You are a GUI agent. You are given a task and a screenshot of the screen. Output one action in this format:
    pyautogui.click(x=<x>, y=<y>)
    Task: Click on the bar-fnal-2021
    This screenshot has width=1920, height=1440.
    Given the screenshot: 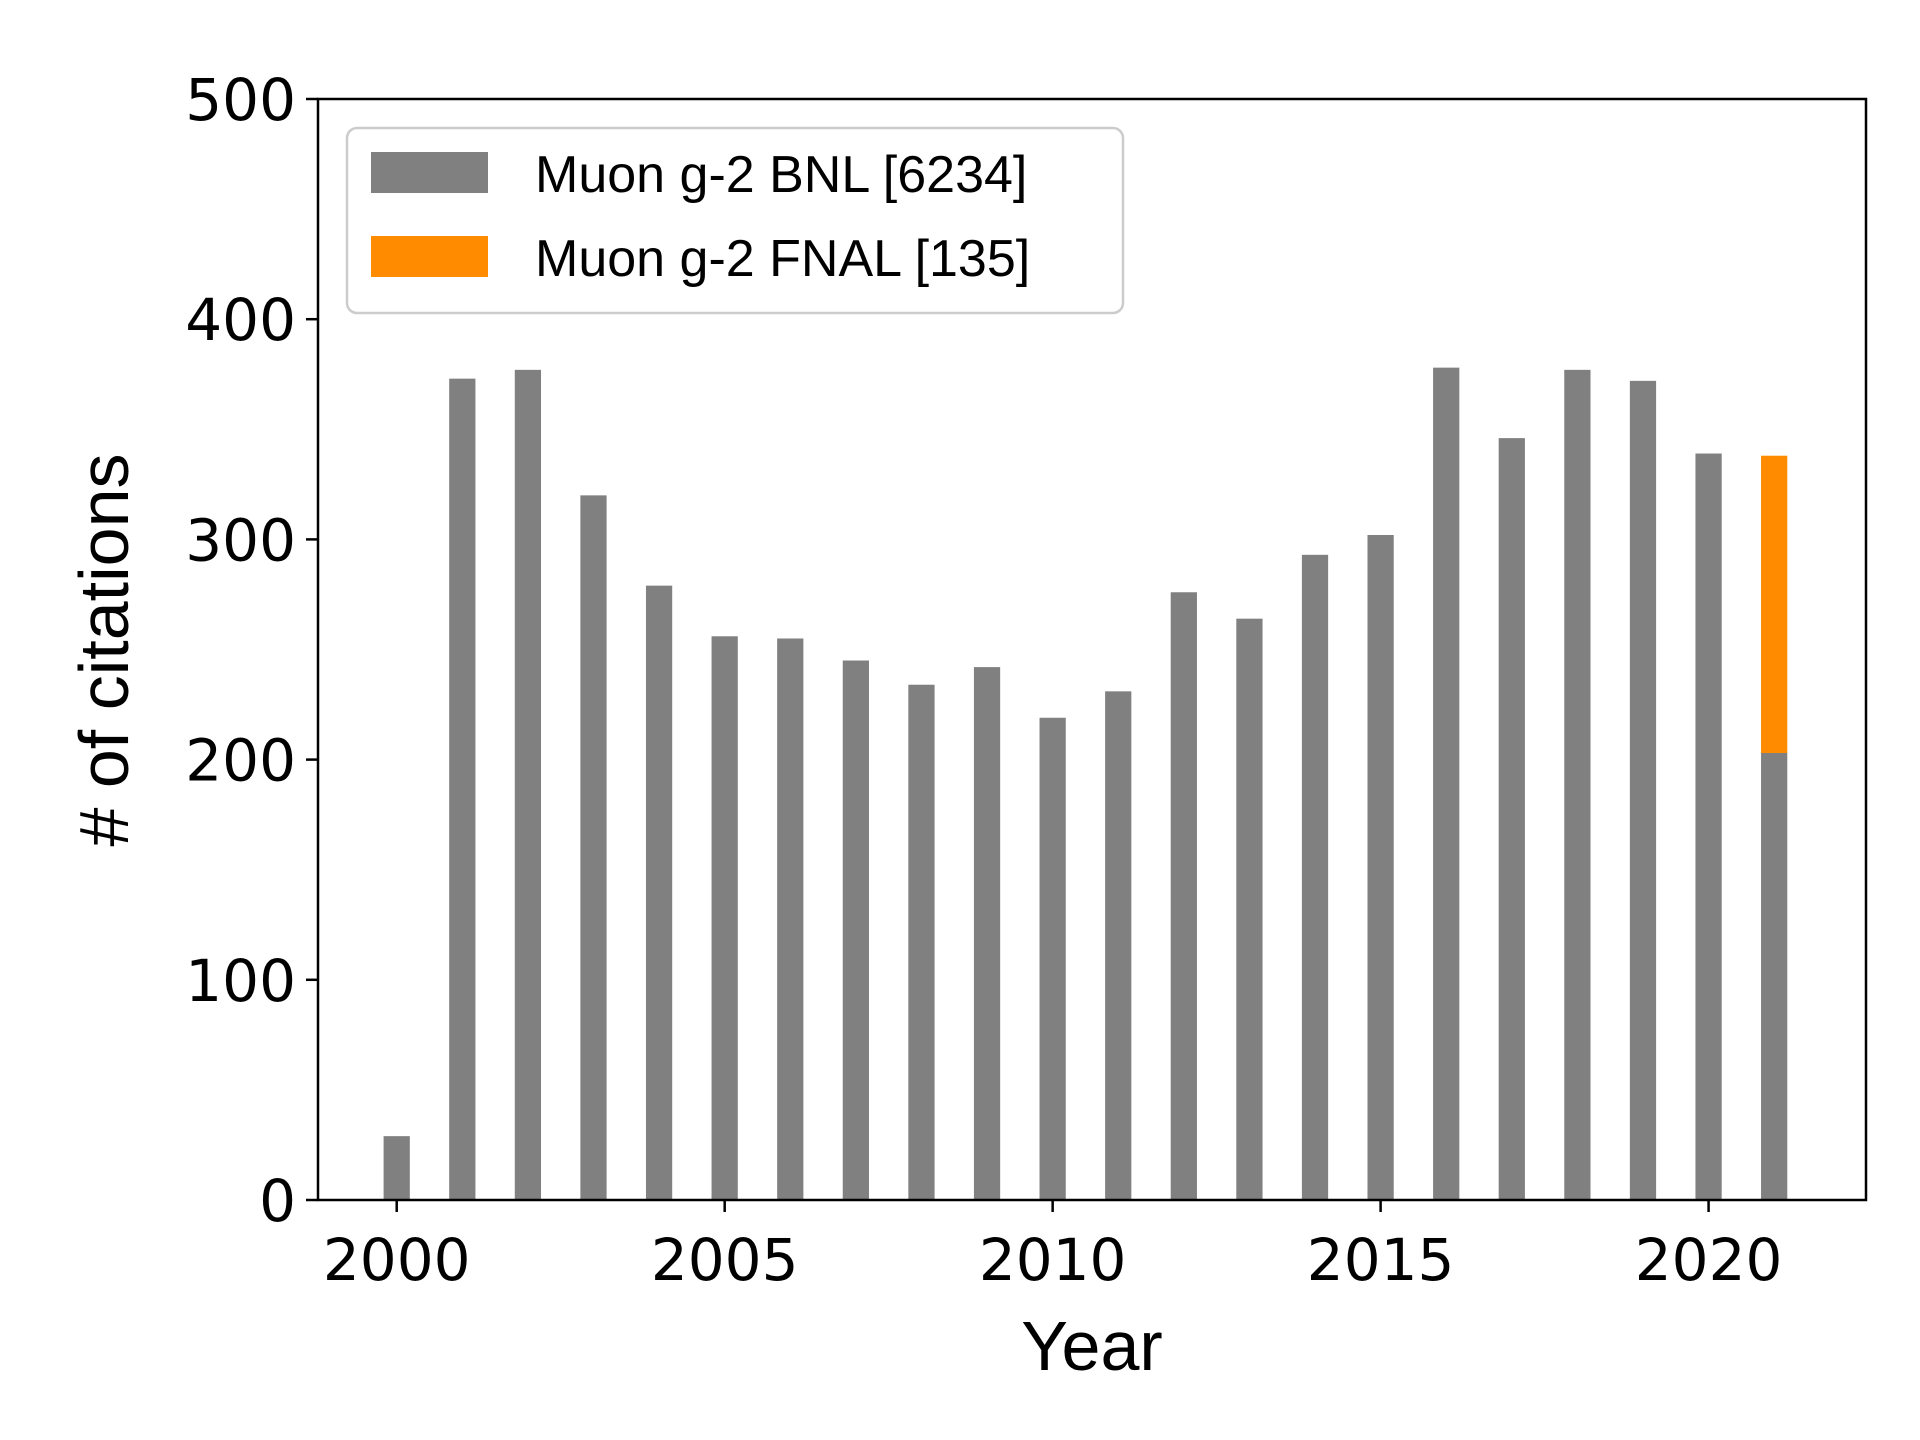 What is the action you would take?
    pyautogui.click(x=1774, y=604)
    